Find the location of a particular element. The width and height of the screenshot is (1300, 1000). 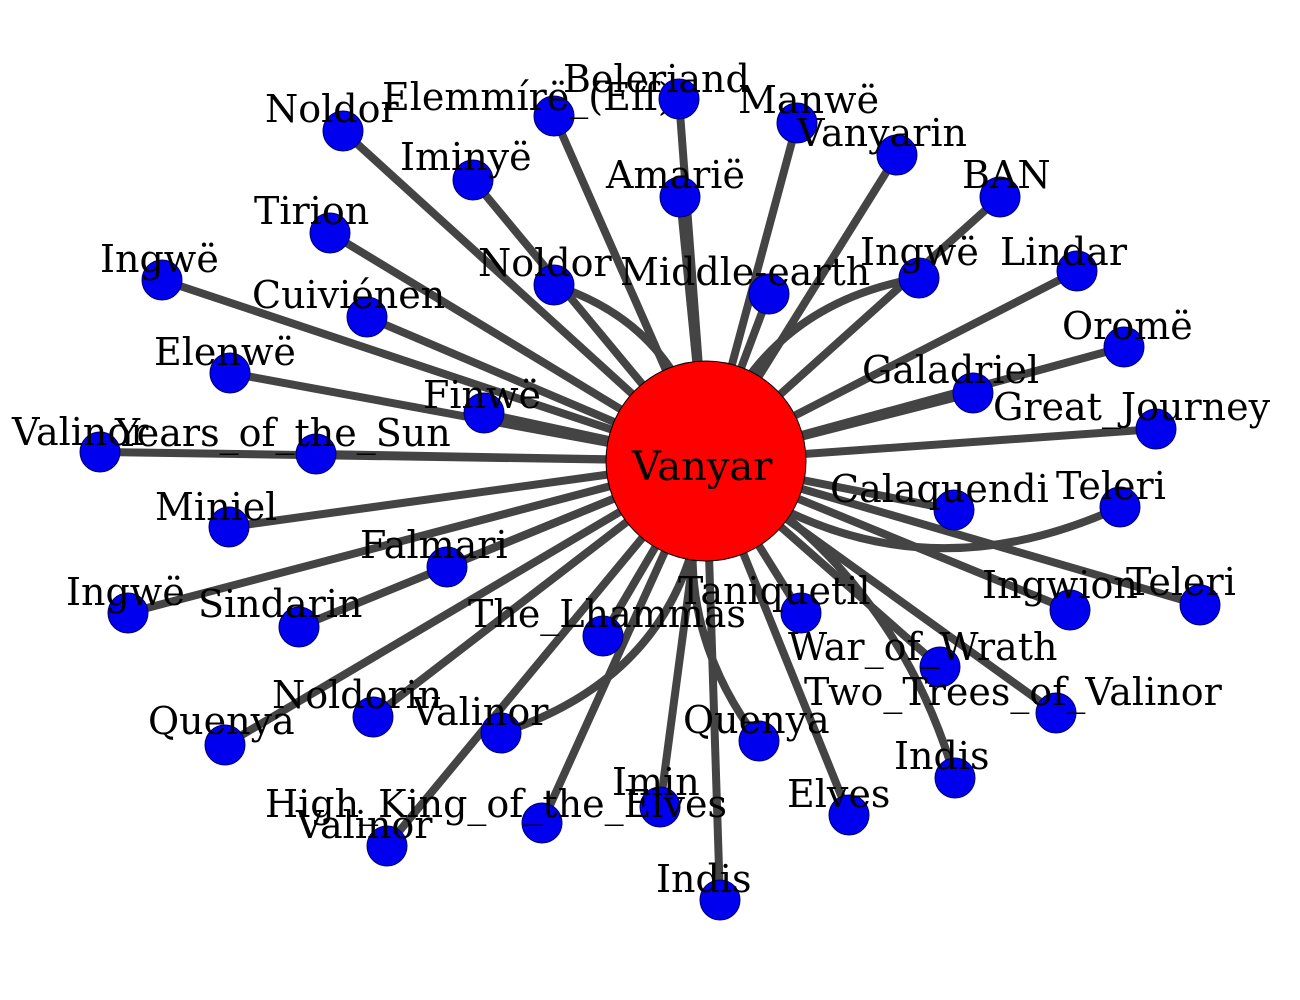

node-noldorin: Noldorin is located at coordinates (357, 705).